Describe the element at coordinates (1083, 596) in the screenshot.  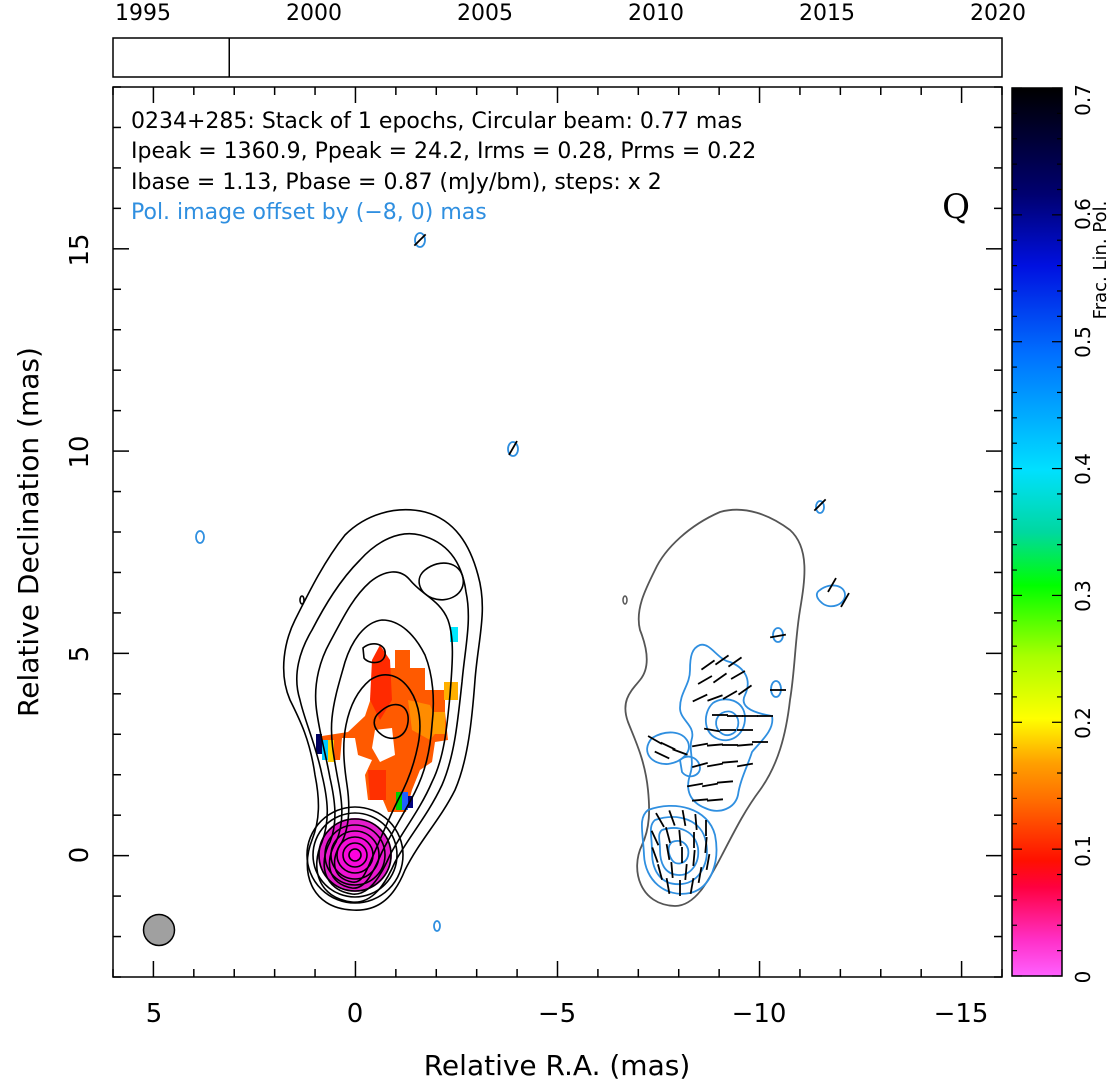
I see `colorbar-tick-label: 0.3` at that location.